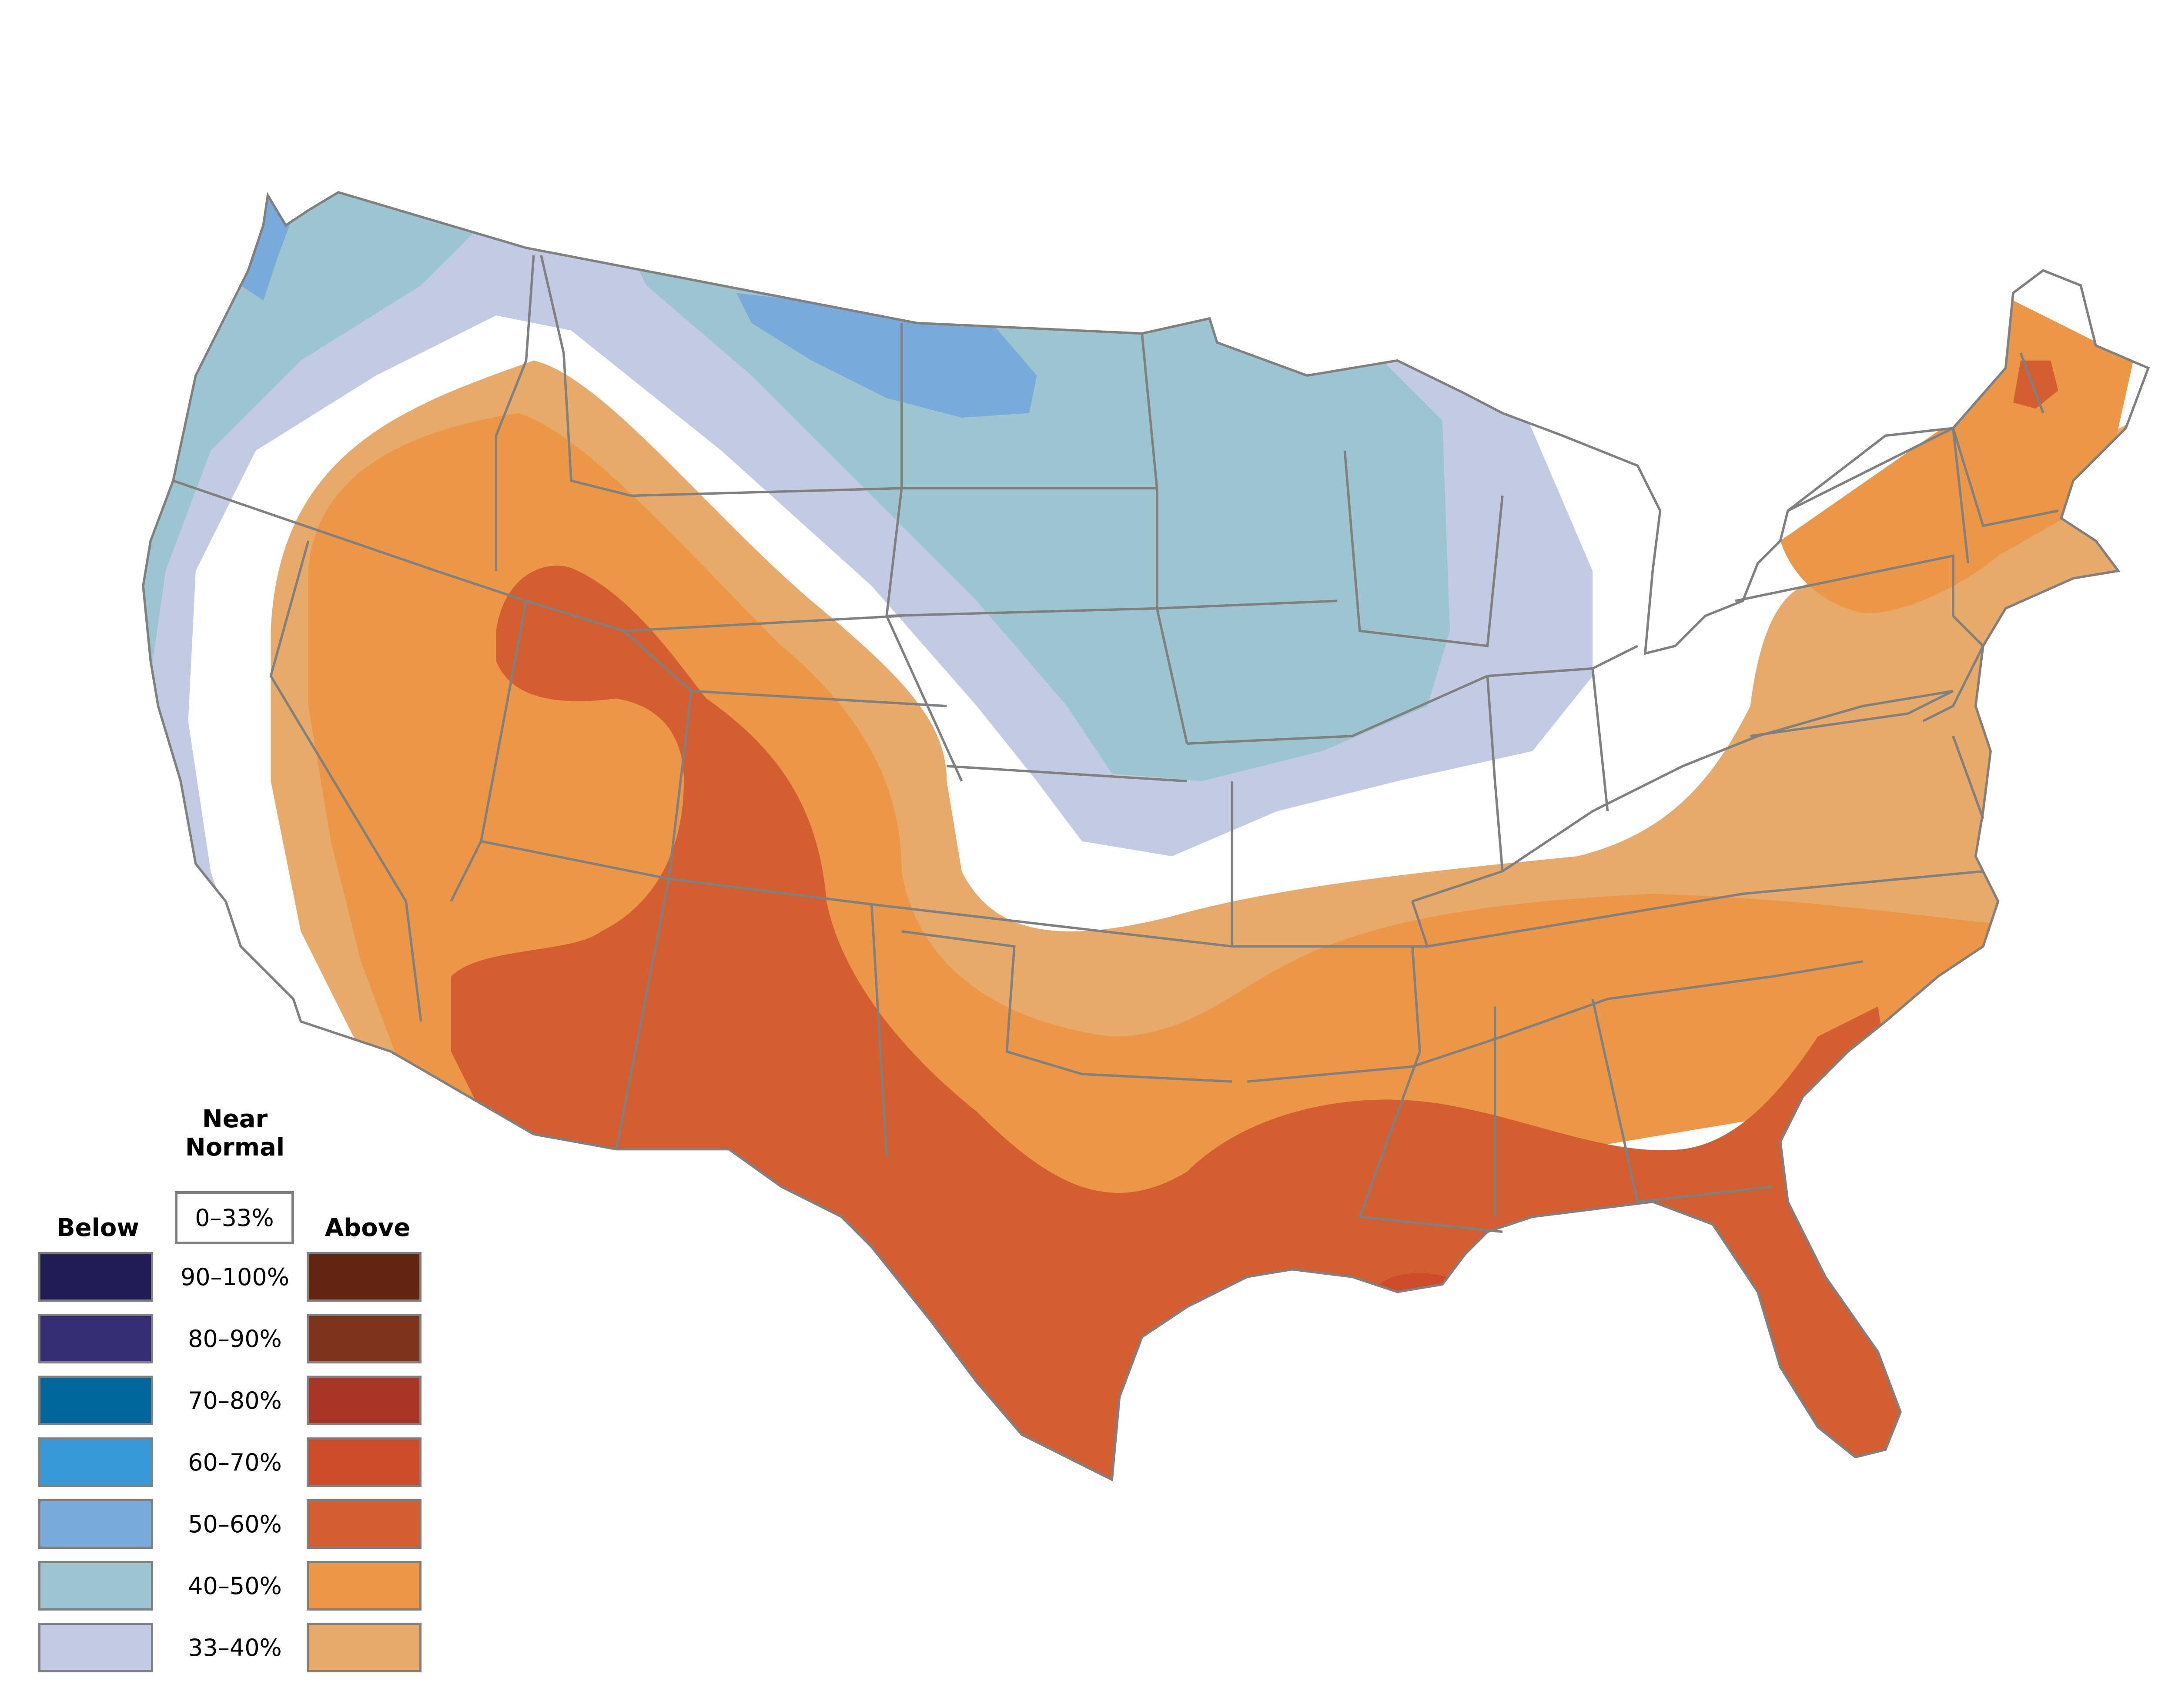 This screenshot has width=2175, height=1708. What do you see at coordinates (235, 1277) in the screenshot?
I see `legend-range-label: 90–100%` at bounding box center [235, 1277].